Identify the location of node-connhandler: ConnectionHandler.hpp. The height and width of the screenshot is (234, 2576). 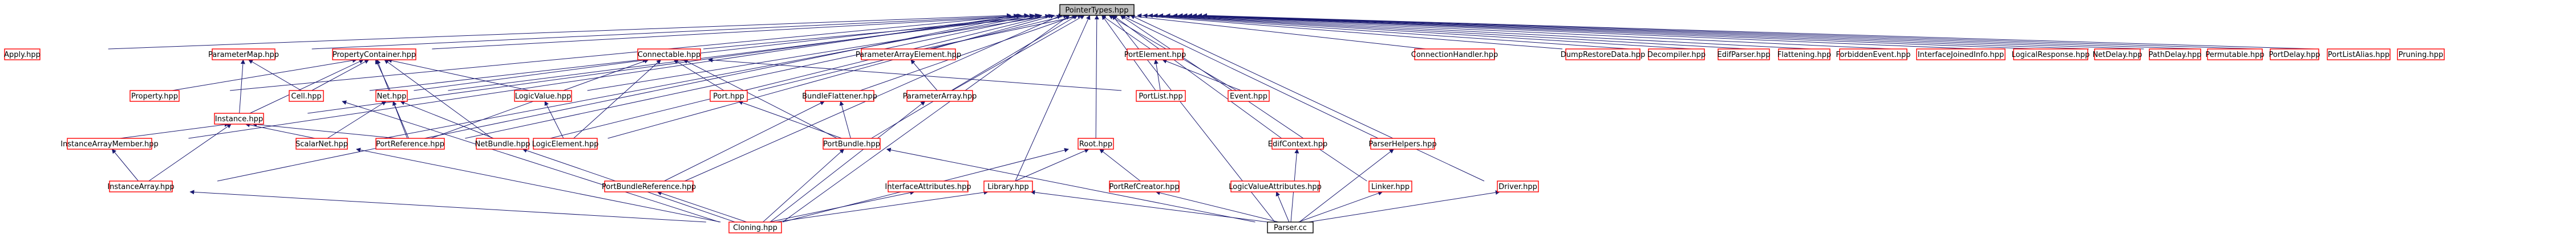
(1454, 54).